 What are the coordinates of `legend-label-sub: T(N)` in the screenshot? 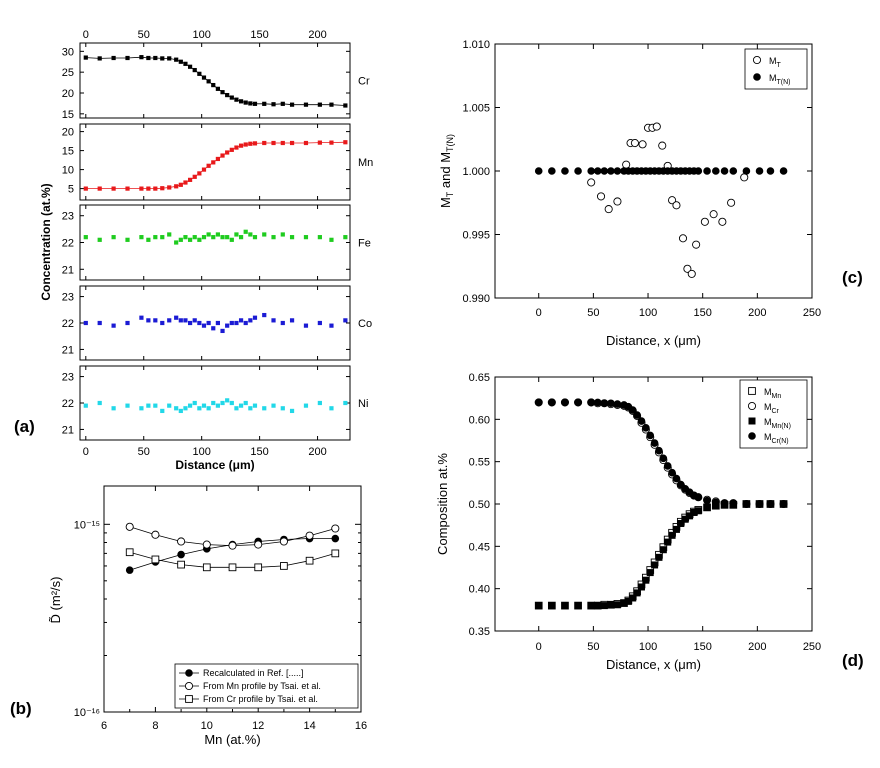 It's located at (784, 82).